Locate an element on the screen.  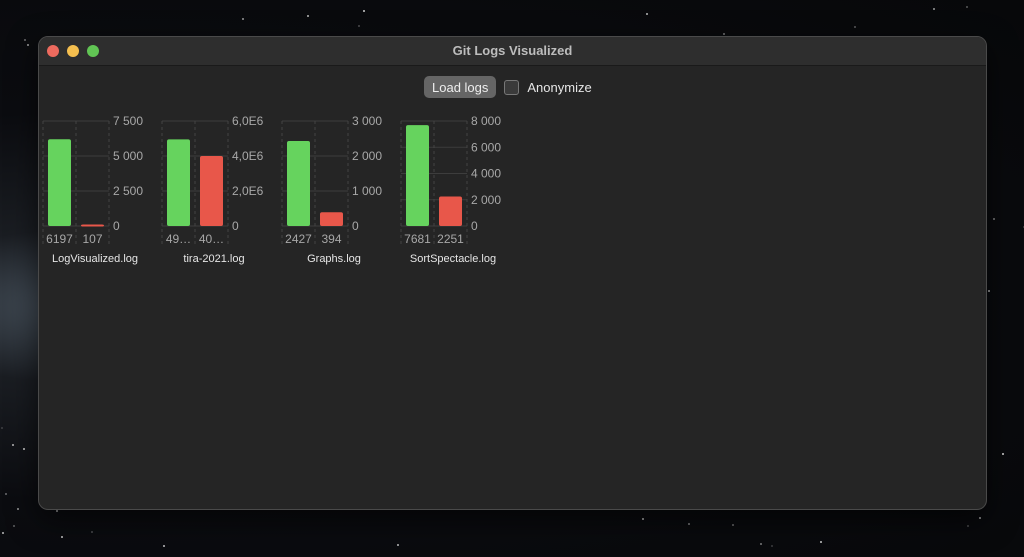
y-tick-label: 7 500 is located at coordinates (128, 121).